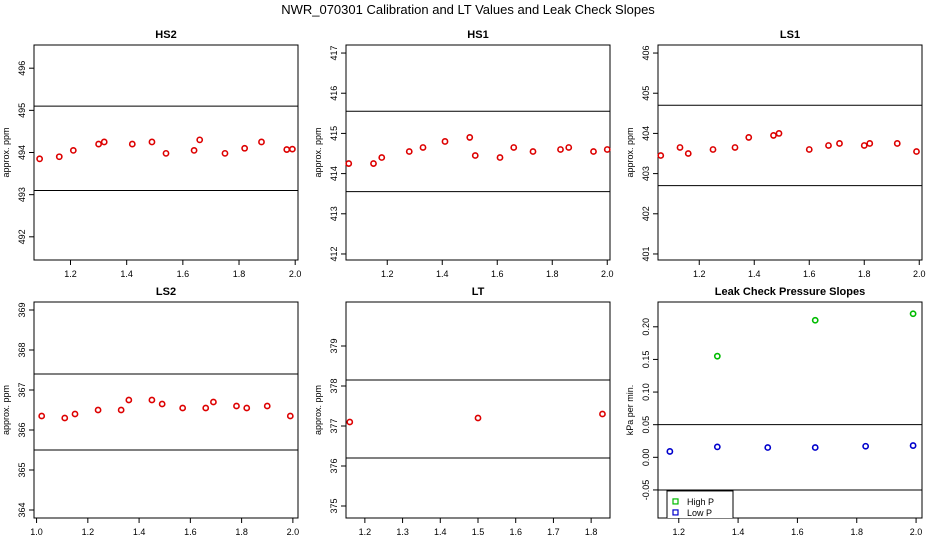 The image size is (936, 540). What do you see at coordinates (334, 465) in the screenshot?
I see `y-tick-label: 376` at bounding box center [334, 465].